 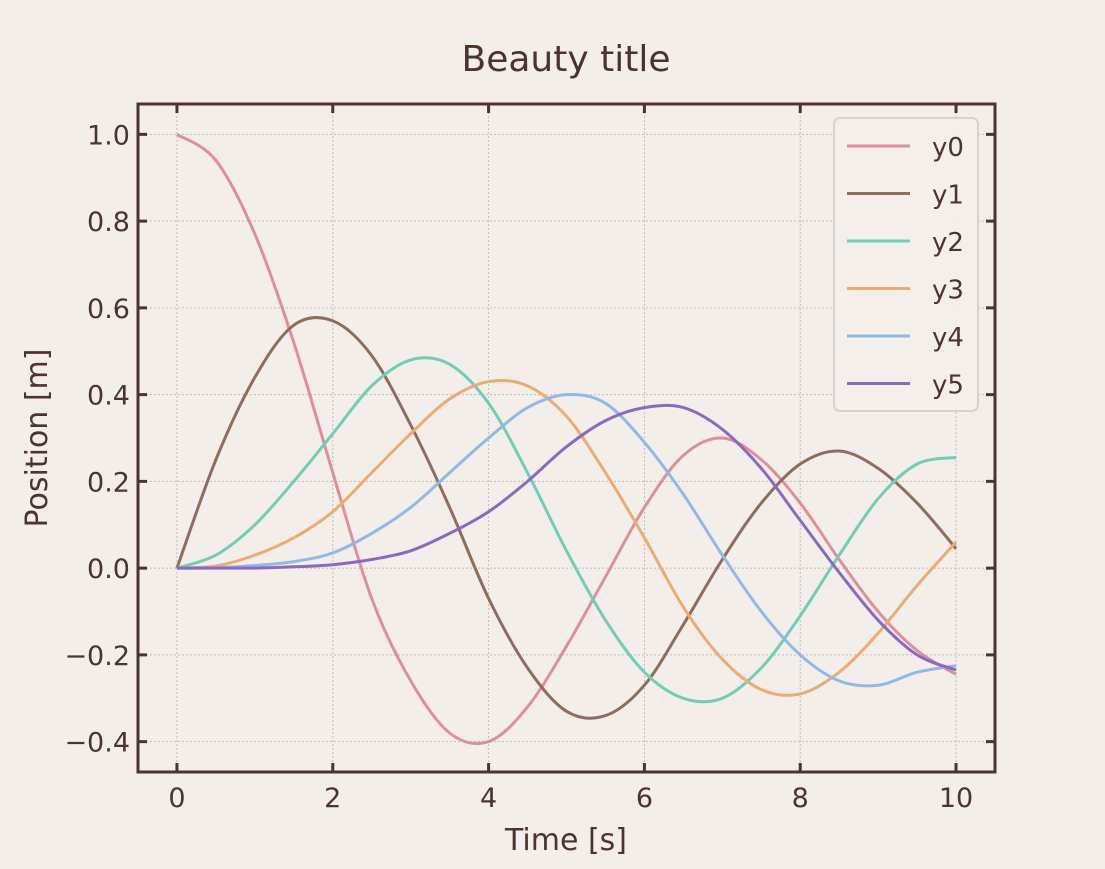 I want to click on y-tick-label: 1.0, so click(x=108, y=135).